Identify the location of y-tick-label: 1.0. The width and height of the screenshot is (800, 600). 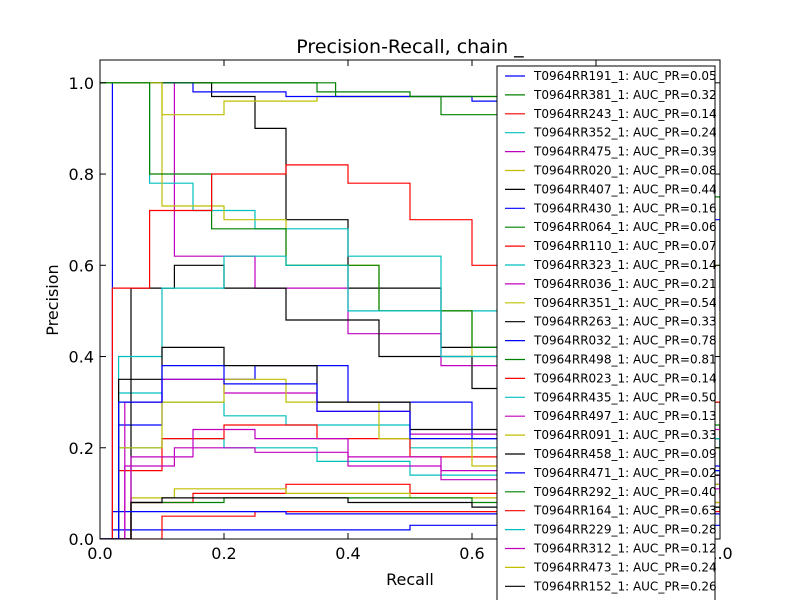
(81, 83).